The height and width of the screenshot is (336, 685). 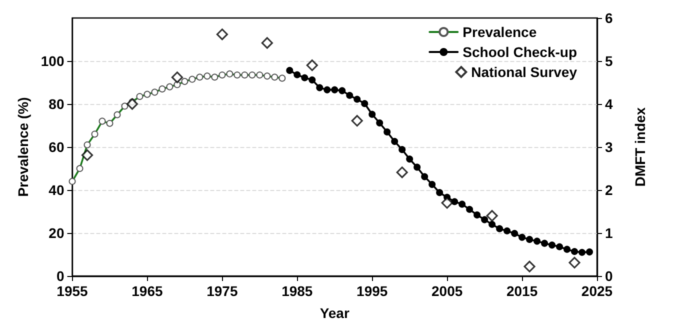 I want to click on y2-tick-label: 6, so click(x=609, y=18).